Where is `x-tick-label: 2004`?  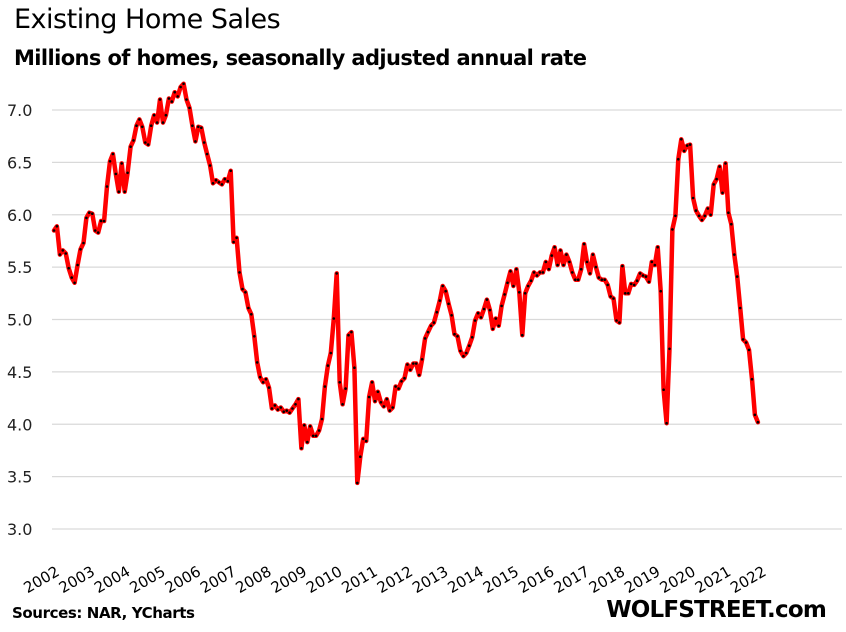 x-tick-label: 2004 is located at coordinates (112, 579).